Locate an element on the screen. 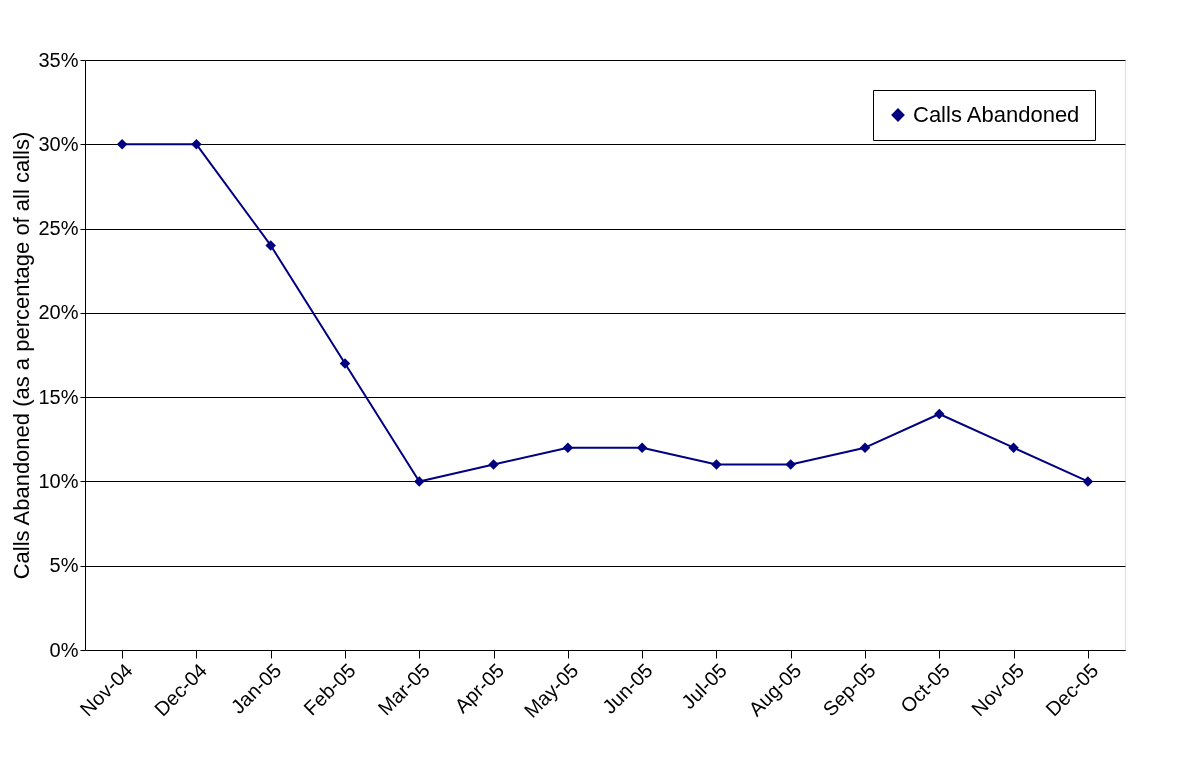 Image resolution: width=1194 pixels, height=759 pixels. y-tick-label: 30% is located at coordinates (58, 143).